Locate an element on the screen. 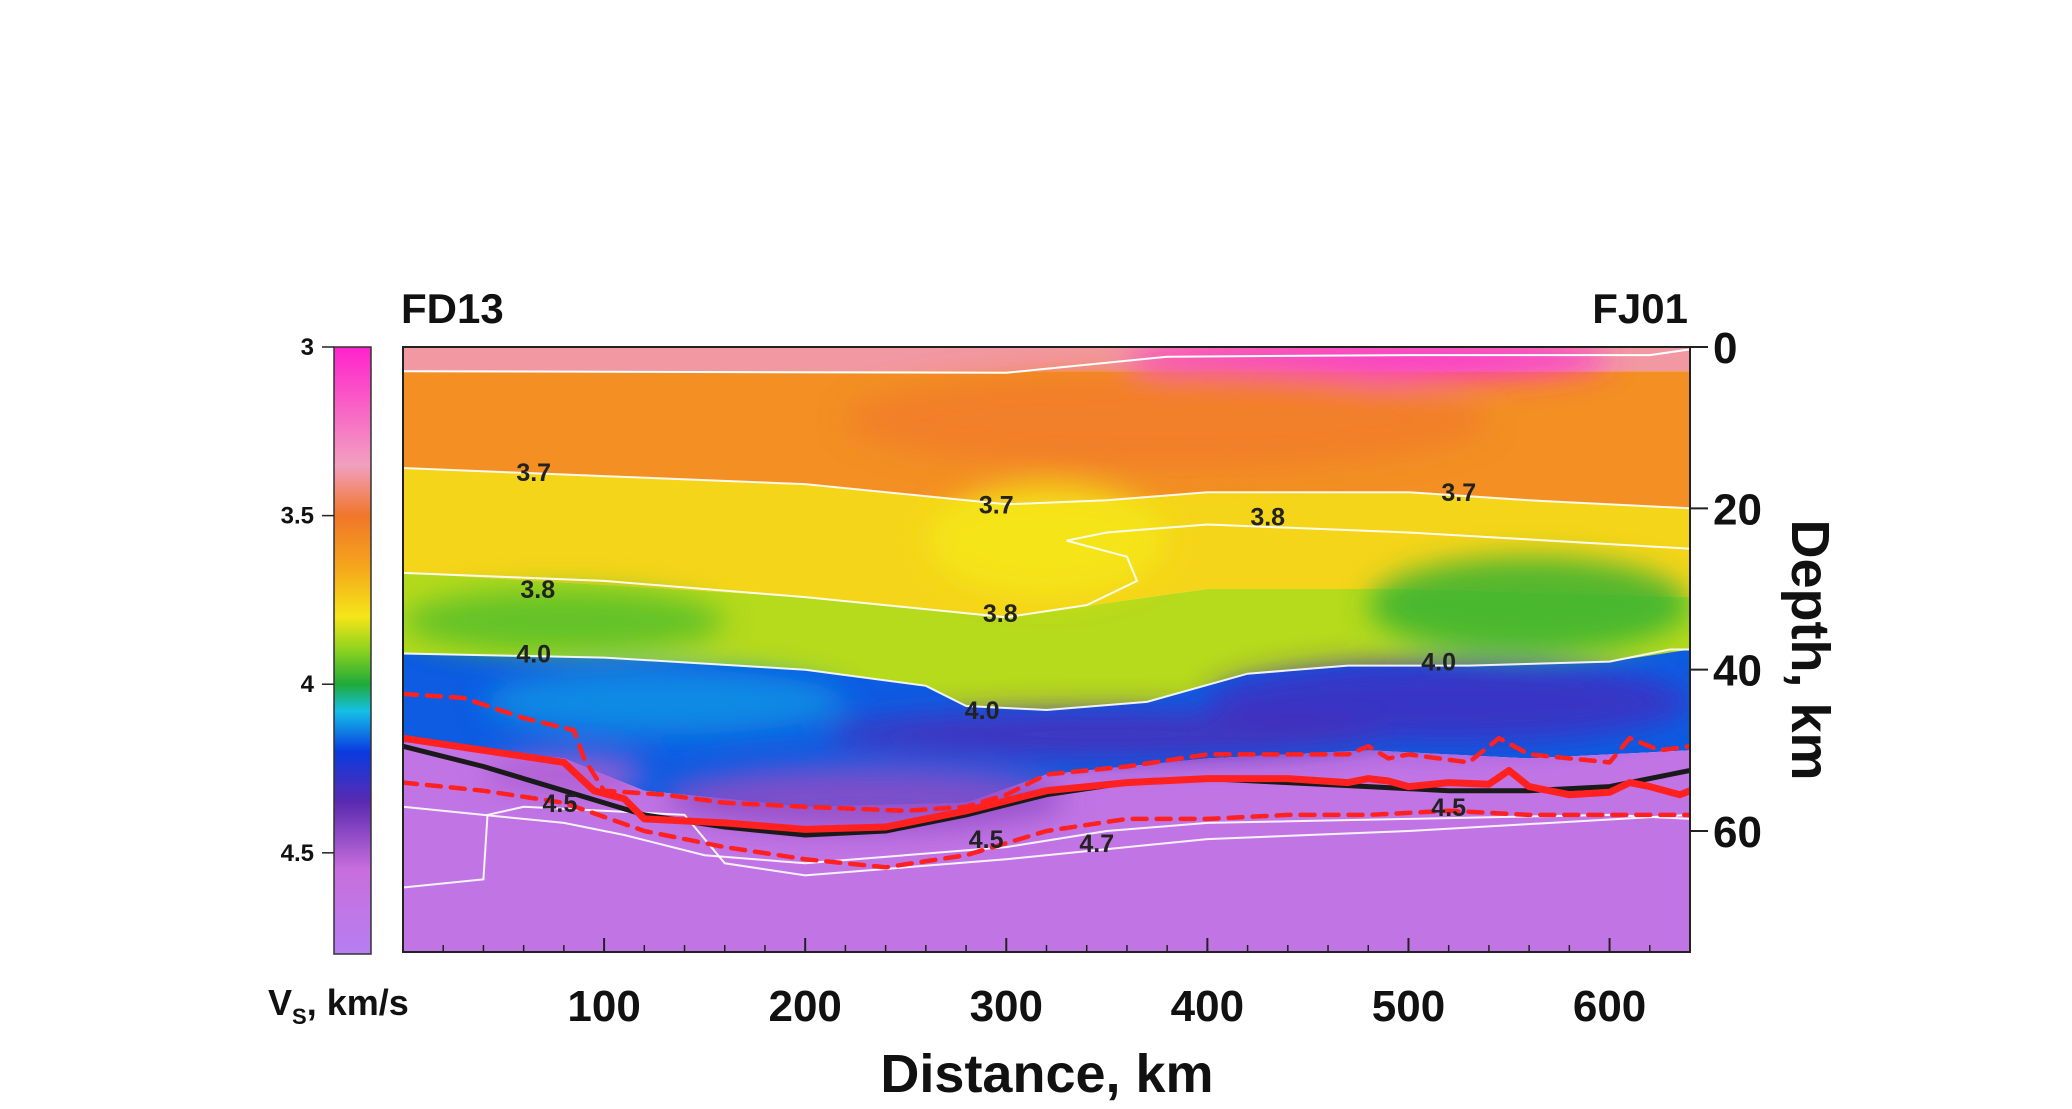 Image resolution: width=2072 pixels, height=1109 pixels. contour-line-surface is located at coordinates (1046, 361).